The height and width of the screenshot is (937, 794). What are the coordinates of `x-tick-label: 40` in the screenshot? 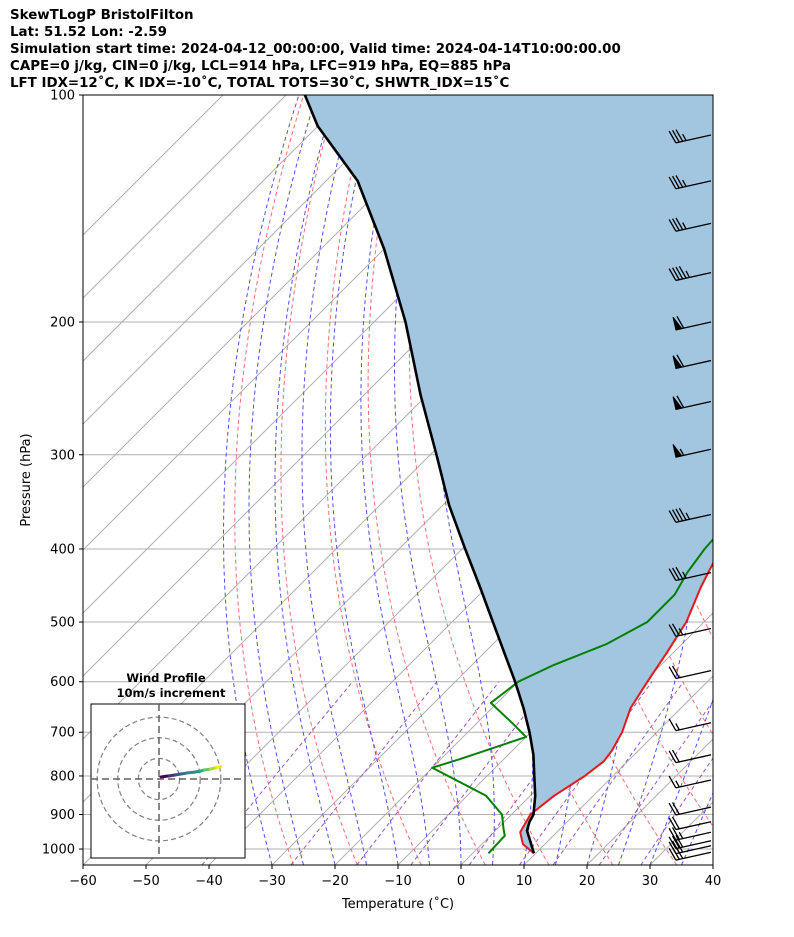 It's located at (713, 881).